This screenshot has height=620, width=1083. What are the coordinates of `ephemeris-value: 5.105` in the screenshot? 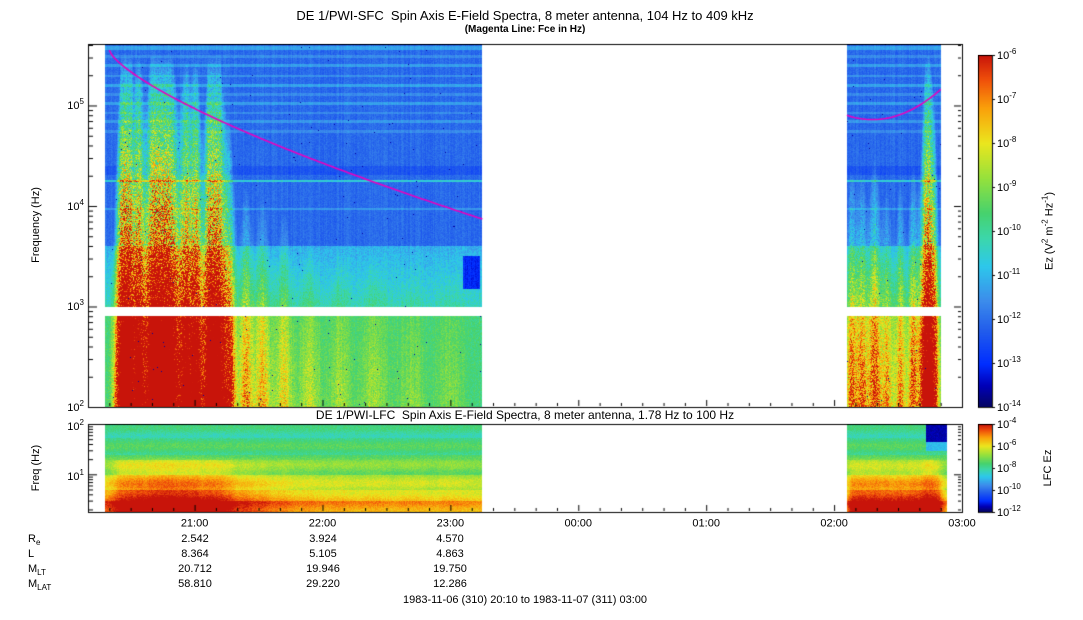 It's located at (323, 554).